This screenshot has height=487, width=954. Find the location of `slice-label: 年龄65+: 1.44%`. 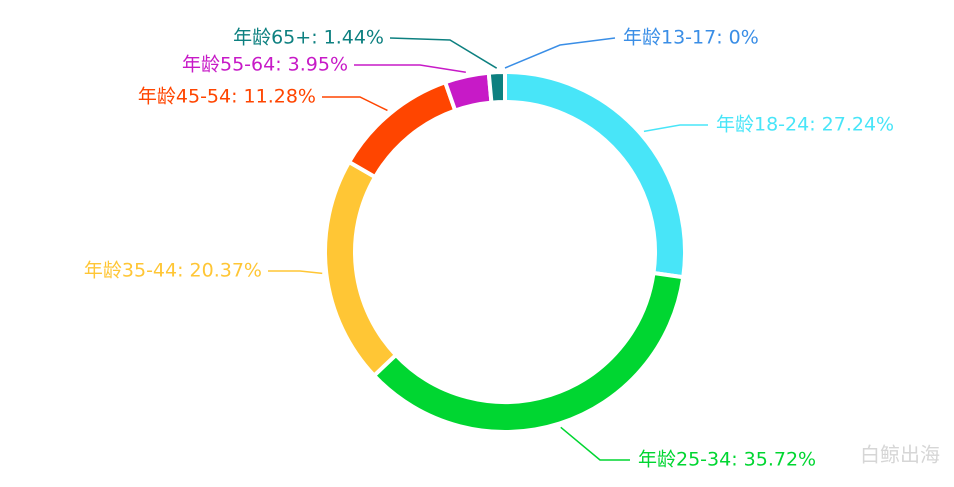

slice-label: 年龄65+: 1.44% is located at coordinates (308, 38).